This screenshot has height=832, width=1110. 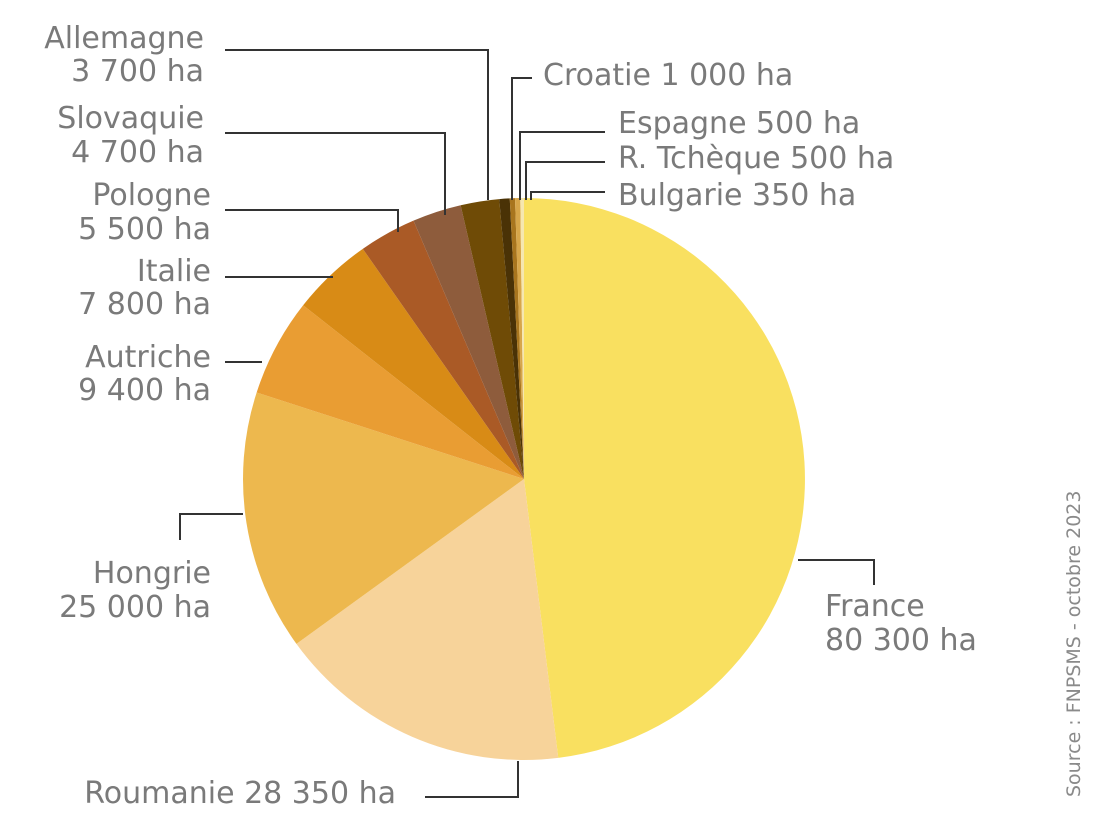 I want to click on slice-espagne, so click(x=516, y=338).